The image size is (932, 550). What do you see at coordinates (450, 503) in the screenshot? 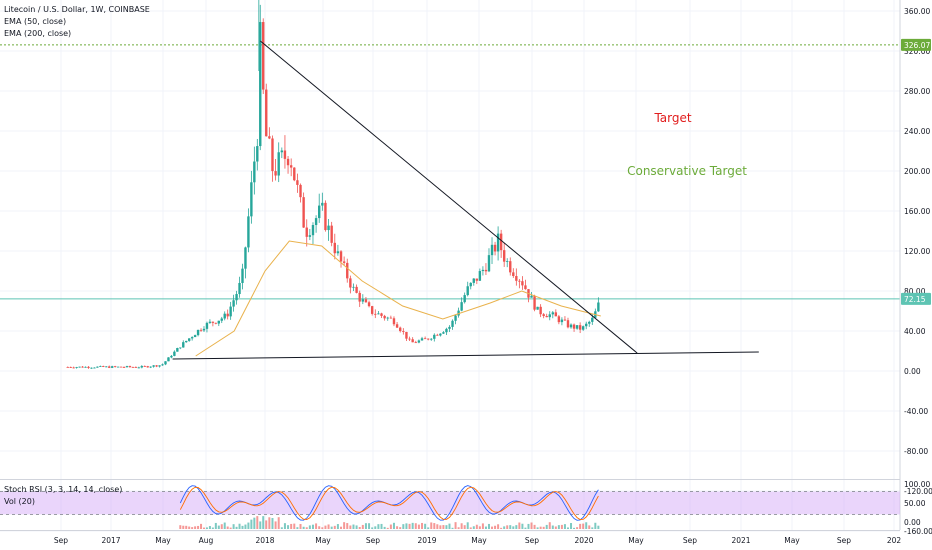
I see `stoch-rsi-band` at bounding box center [450, 503].